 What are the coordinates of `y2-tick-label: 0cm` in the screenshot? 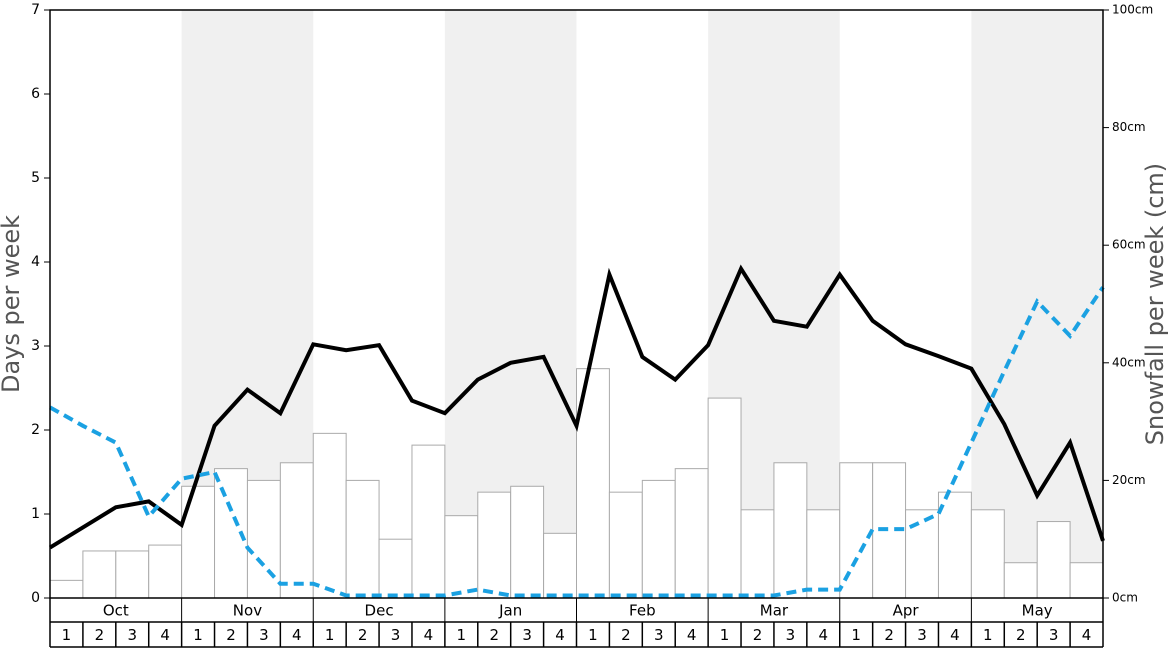 It's located at (1125, 598).